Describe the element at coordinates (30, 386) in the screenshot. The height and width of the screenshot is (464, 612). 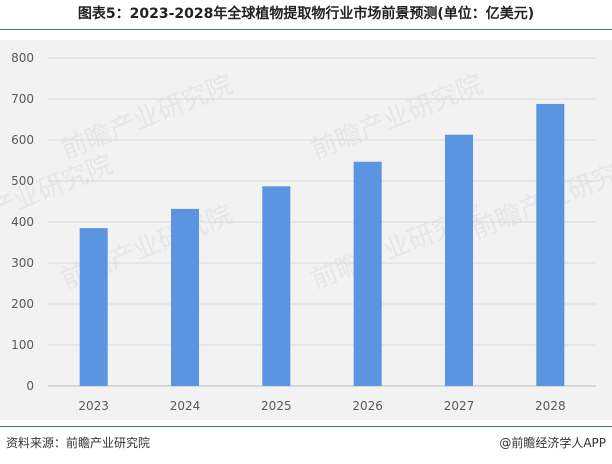
I see `y-tick-label: 0` at that location.